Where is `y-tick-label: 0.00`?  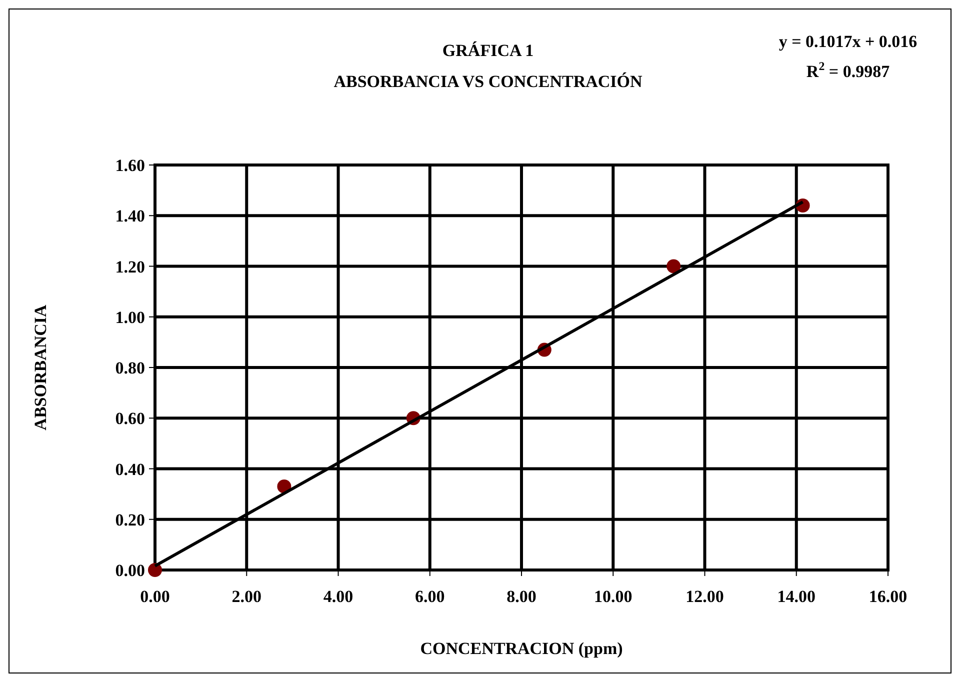
y-tick-label: 0.00 is located at coordinates (130, 570).